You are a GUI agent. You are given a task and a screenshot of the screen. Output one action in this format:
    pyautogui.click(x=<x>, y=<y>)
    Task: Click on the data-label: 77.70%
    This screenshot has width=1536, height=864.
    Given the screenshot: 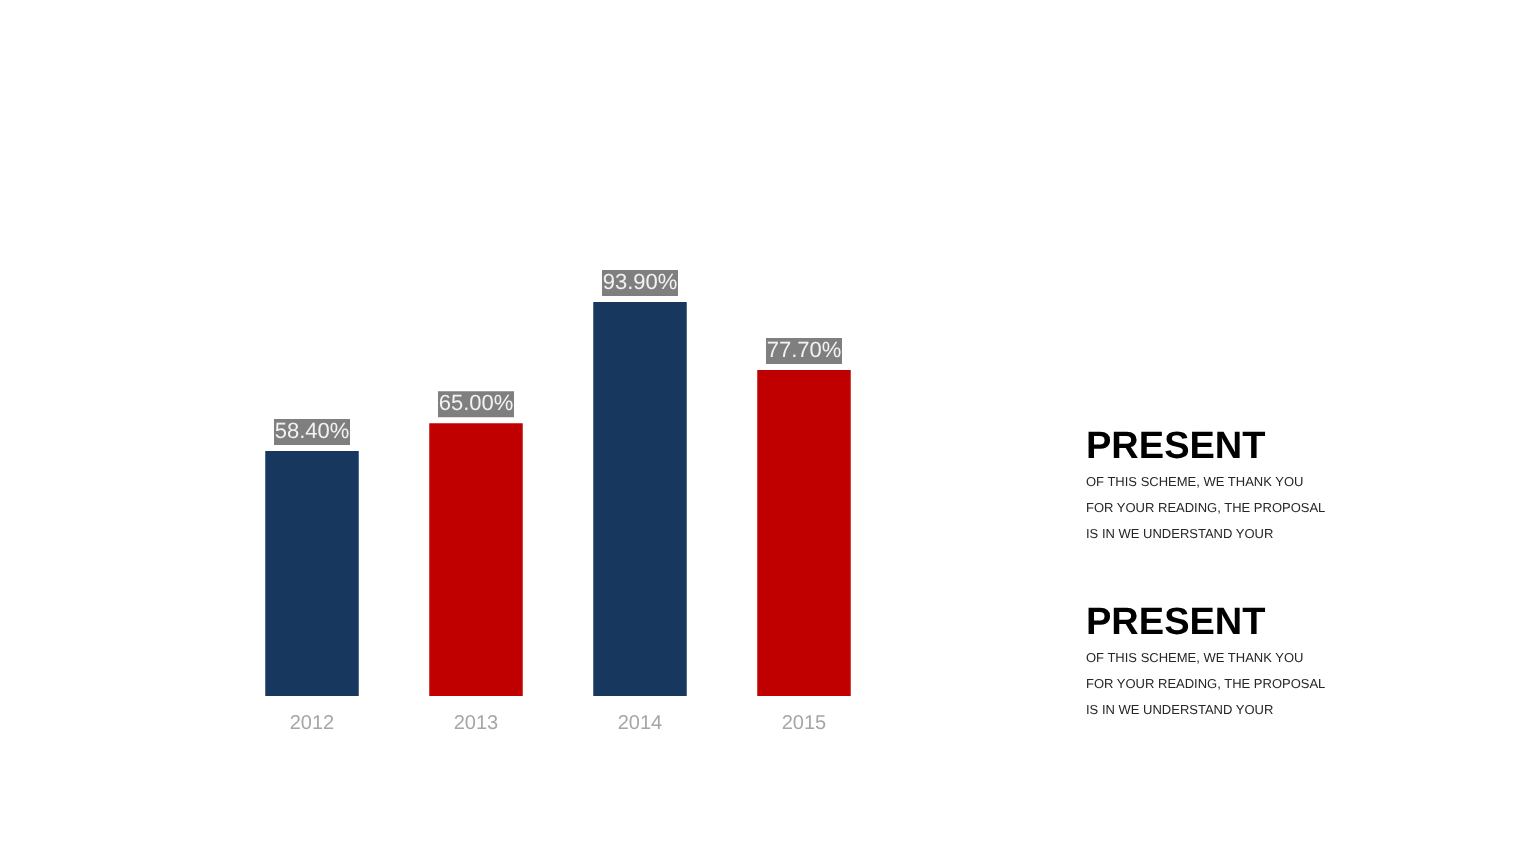 What is the action you would take?
    pyautogui.click(x=804, y=350)
    